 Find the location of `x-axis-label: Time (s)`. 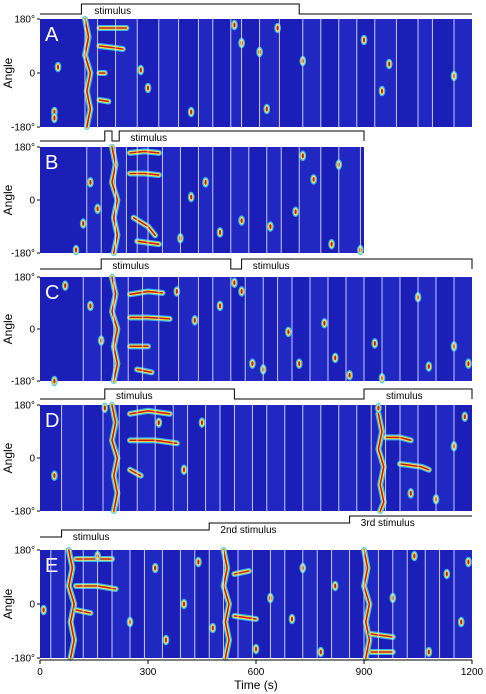

x-axis-label: Time (s) is located at coordinates (256, 685).